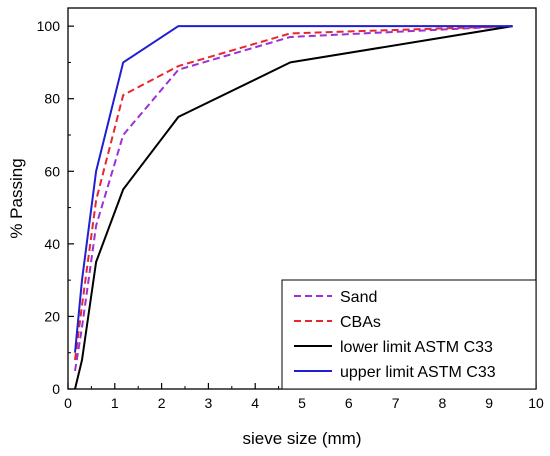 The image size is (550, 456). I want to click on legend-label: upper limit ASTM C33, so click(418, 372).